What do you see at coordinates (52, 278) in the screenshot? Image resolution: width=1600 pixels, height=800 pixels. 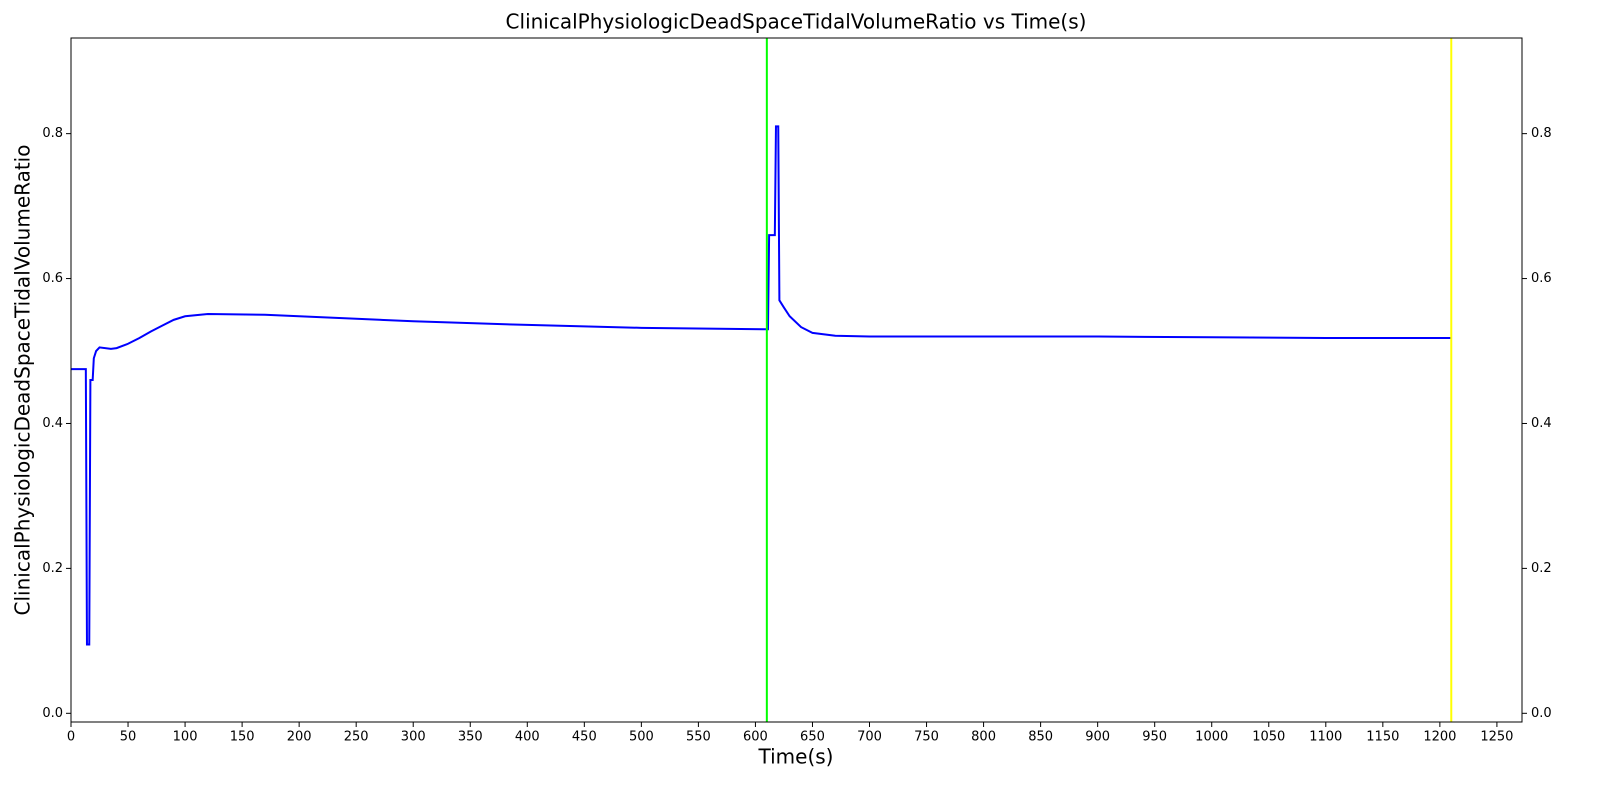 I see `y-tick-label: 0.6` at bounding box center [52, 278].